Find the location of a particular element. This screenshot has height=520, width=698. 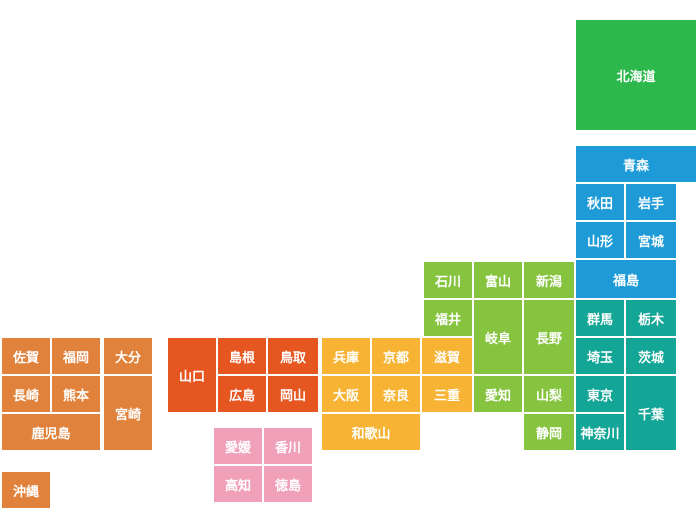

prefecture-tile: 山口 is located at coordinates (192, 375).